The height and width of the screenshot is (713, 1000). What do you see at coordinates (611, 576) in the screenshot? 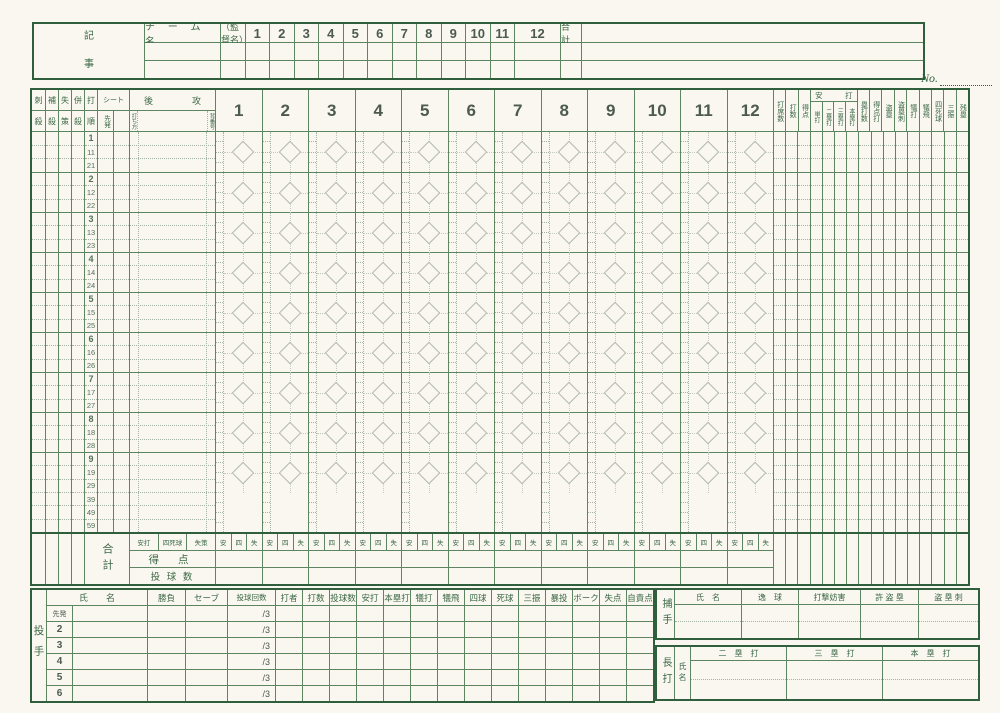
I see `totals-pitch-cell` at bounding box center [611, 576].